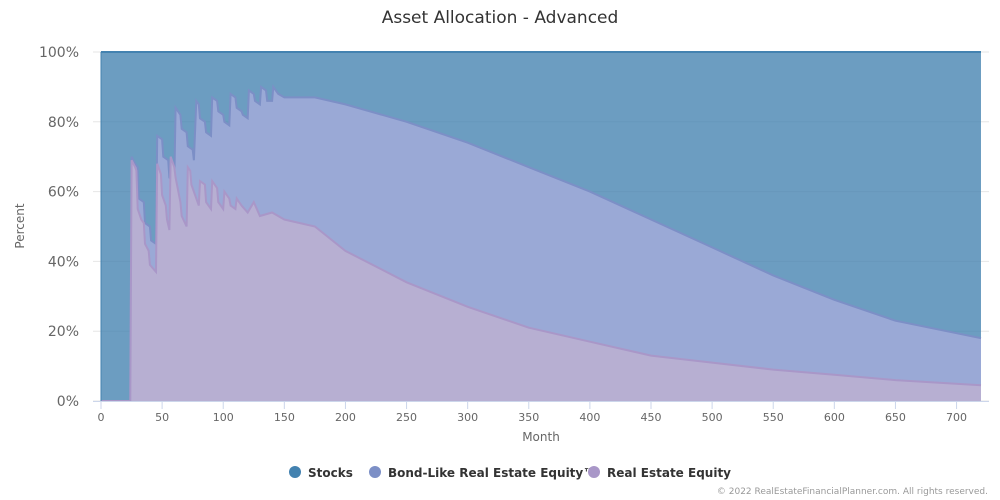 This screenshot has height=500, width=1000. What do you see at coordinates (834, 417) in the screenshot?
I see `x-tick-label: 600` at bounding box center [834, 417].